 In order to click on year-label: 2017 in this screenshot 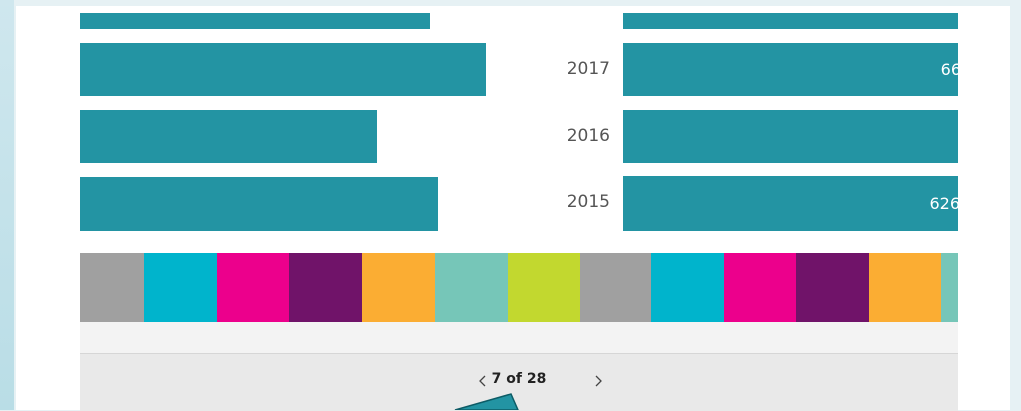, I will do `click(588, 69)`.